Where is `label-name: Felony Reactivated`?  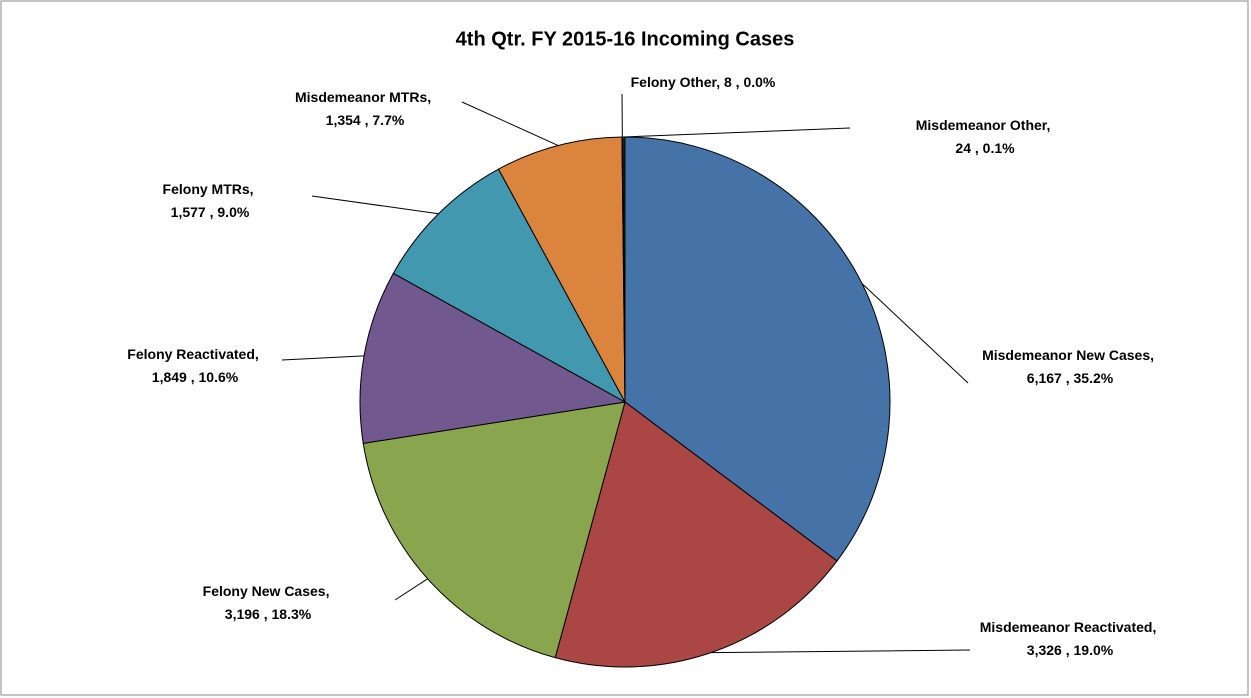
label-name: Felony Reactivated is located at coordinates (191, 354).